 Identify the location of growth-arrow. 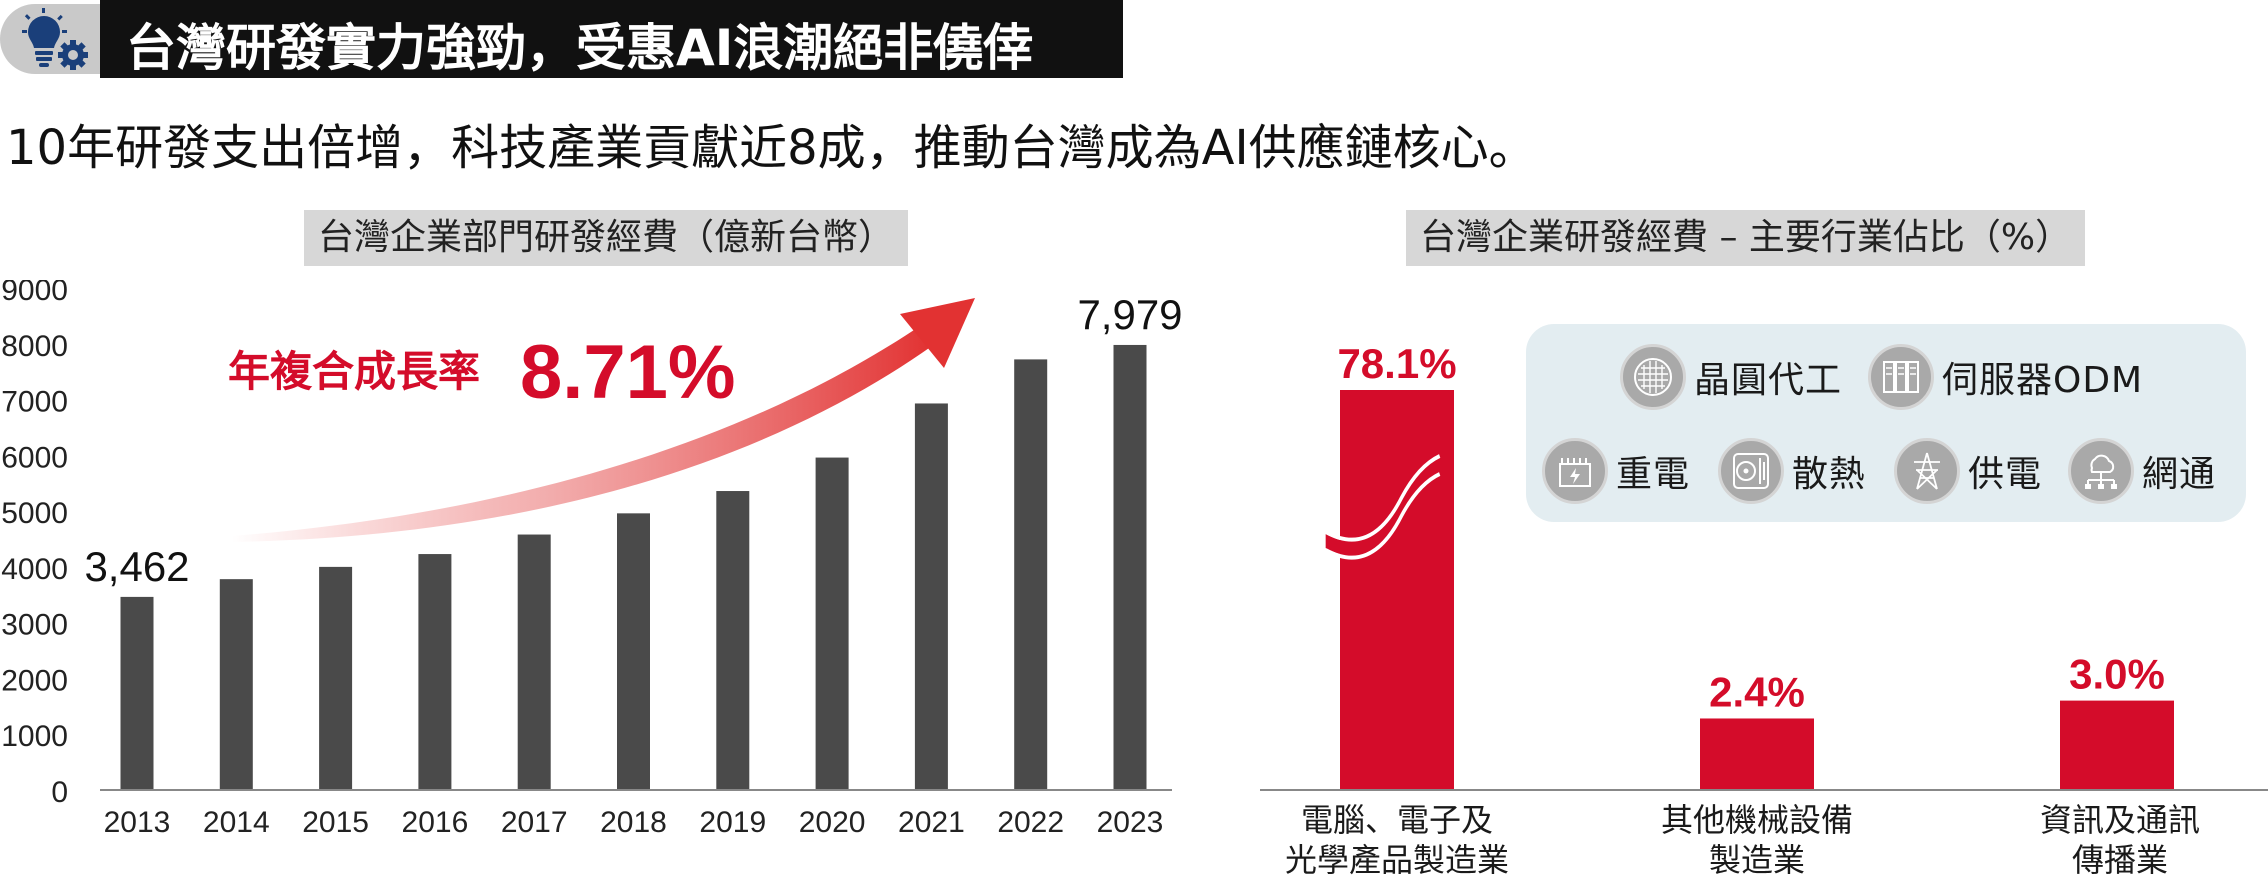
(603, 420).